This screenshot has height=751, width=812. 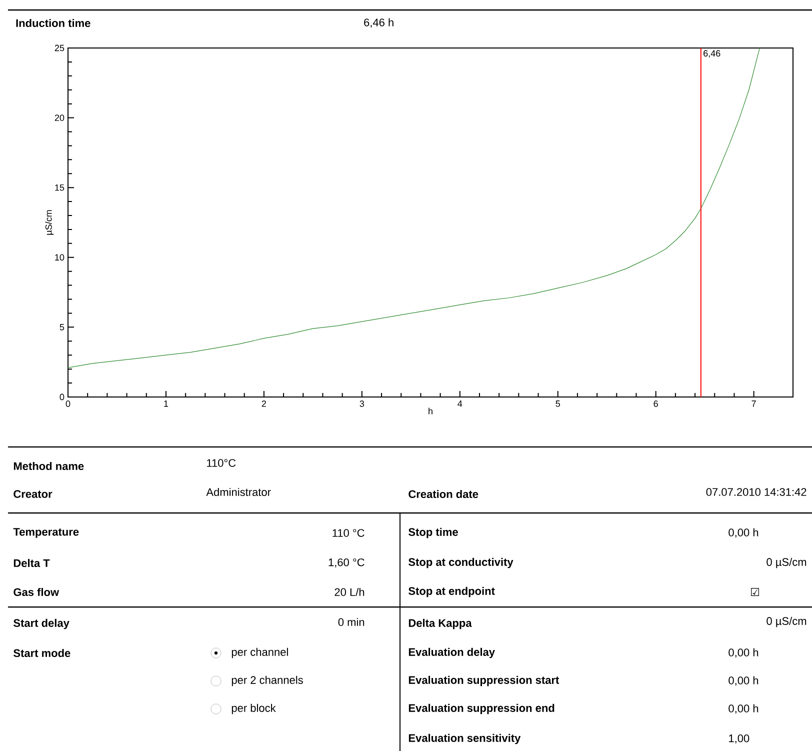 What do you see at coordinates (351, 622) in the screenshot?
I see `text: 0 min` at bounding box center [351, 622].